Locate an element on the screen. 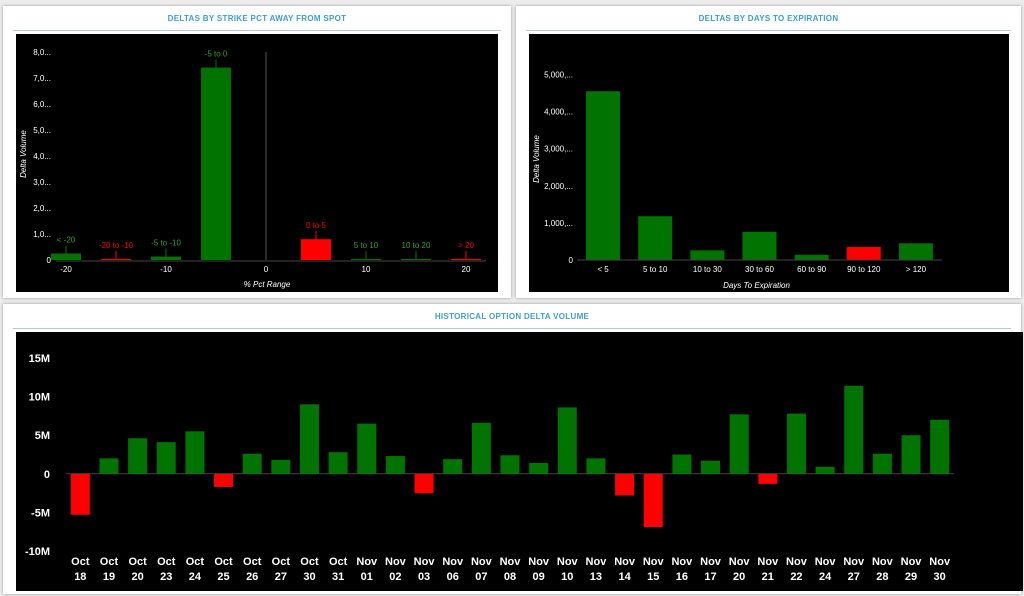 The image size is (1024, 596). history-panel-title: HISTORICAL OPTION DELTA VOLUME is located at coordinates (512, 316).